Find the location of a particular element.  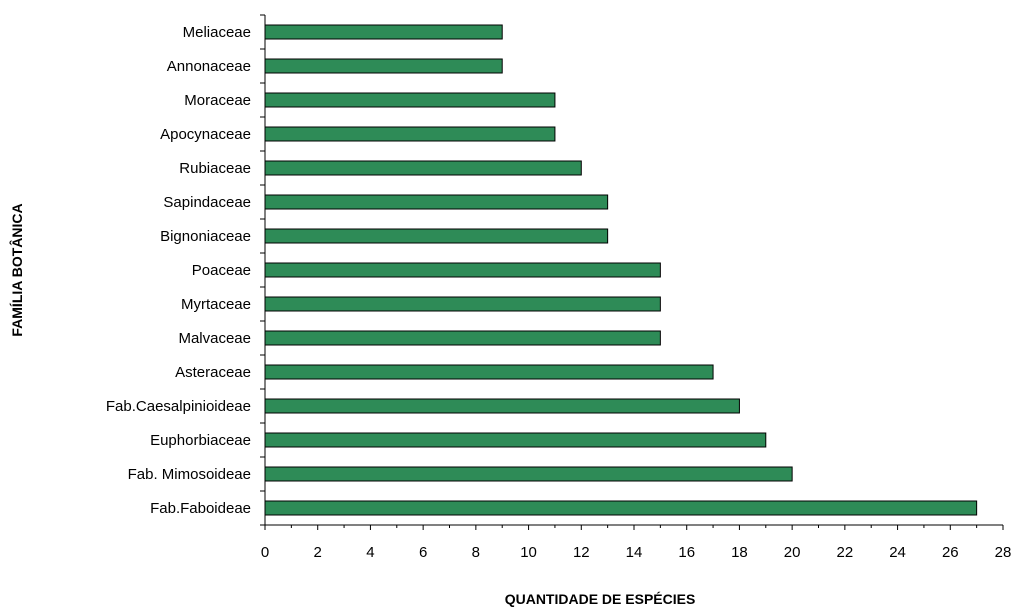

category-label: Euphorbiaceae is located at coordinates (200, 440).